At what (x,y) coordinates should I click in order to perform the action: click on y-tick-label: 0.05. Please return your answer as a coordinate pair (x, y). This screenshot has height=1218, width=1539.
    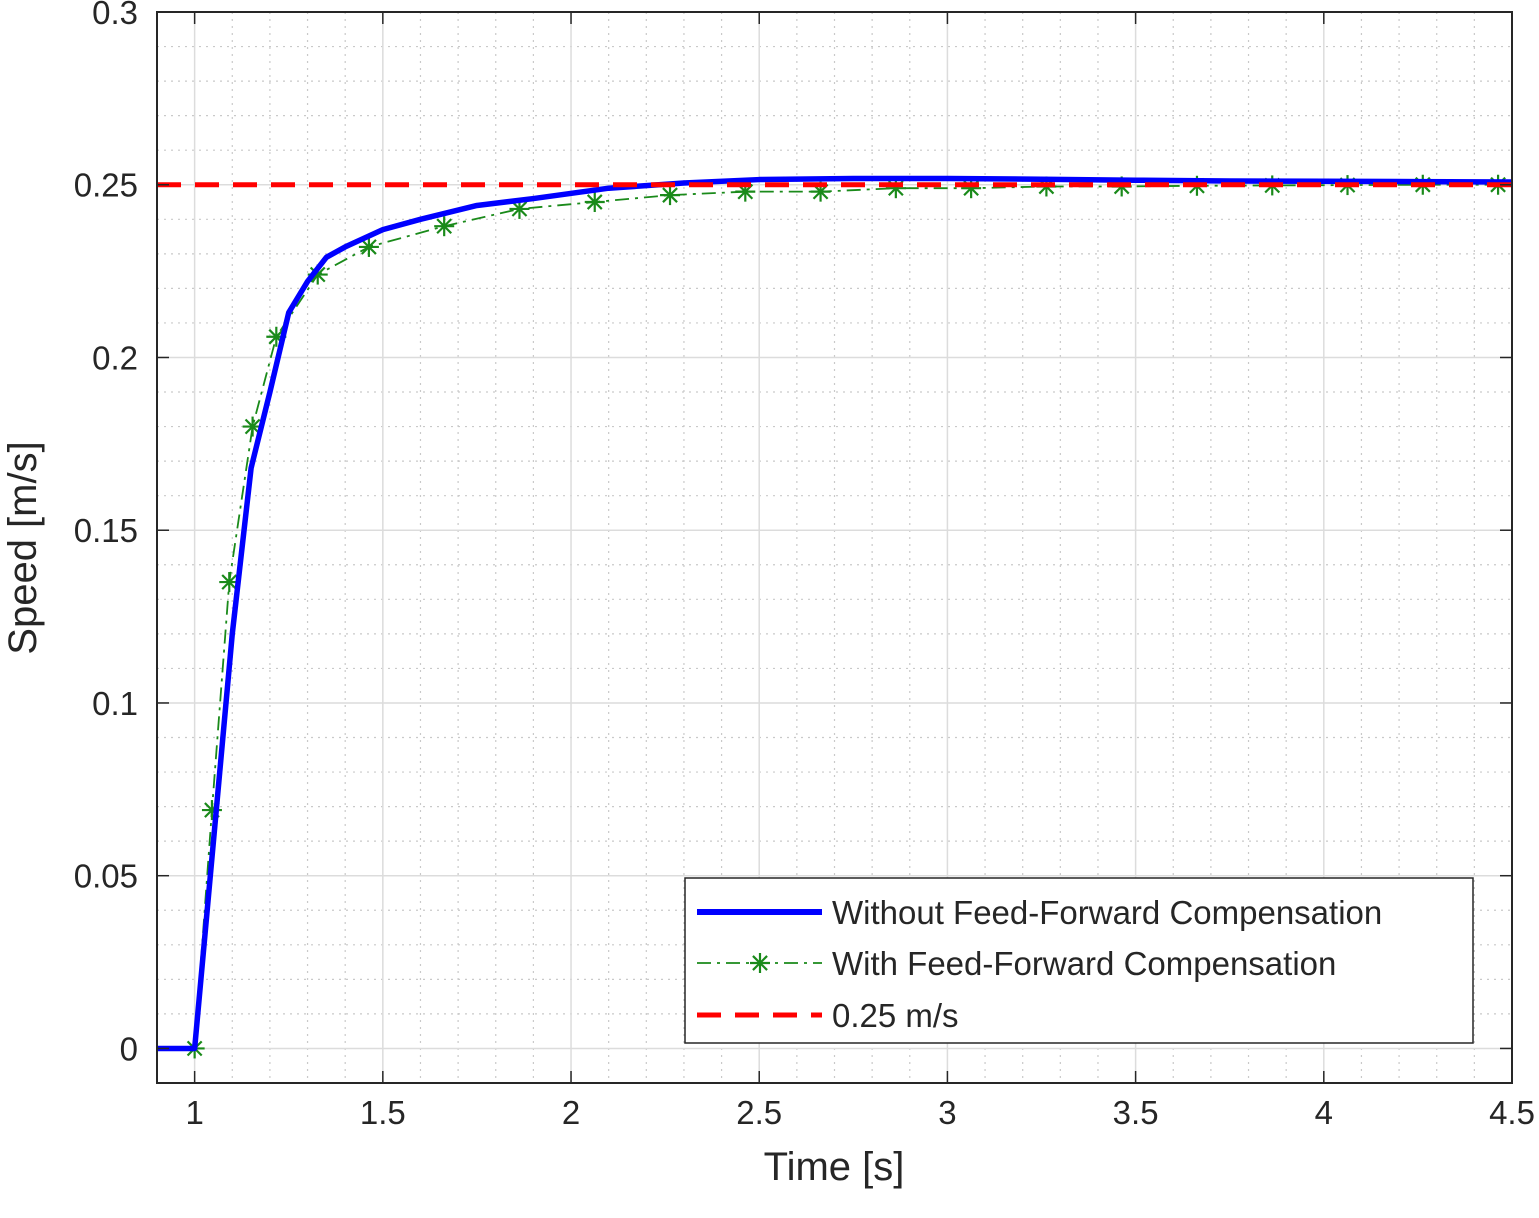
    Looking at the image, I should click on (106, 876).